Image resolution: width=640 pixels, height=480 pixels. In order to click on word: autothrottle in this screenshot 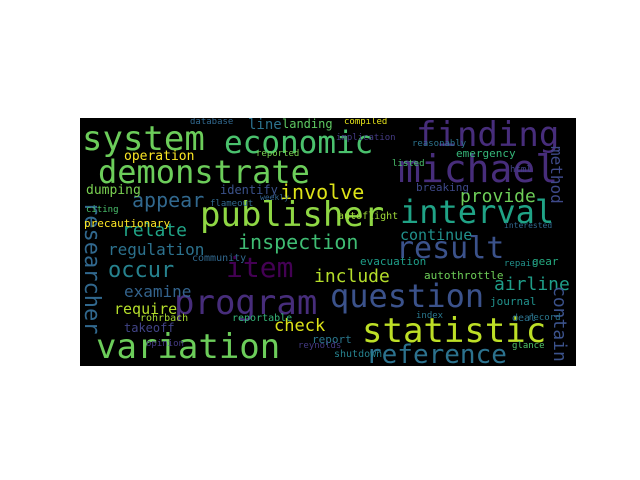, I will do `click(464, 275)`.